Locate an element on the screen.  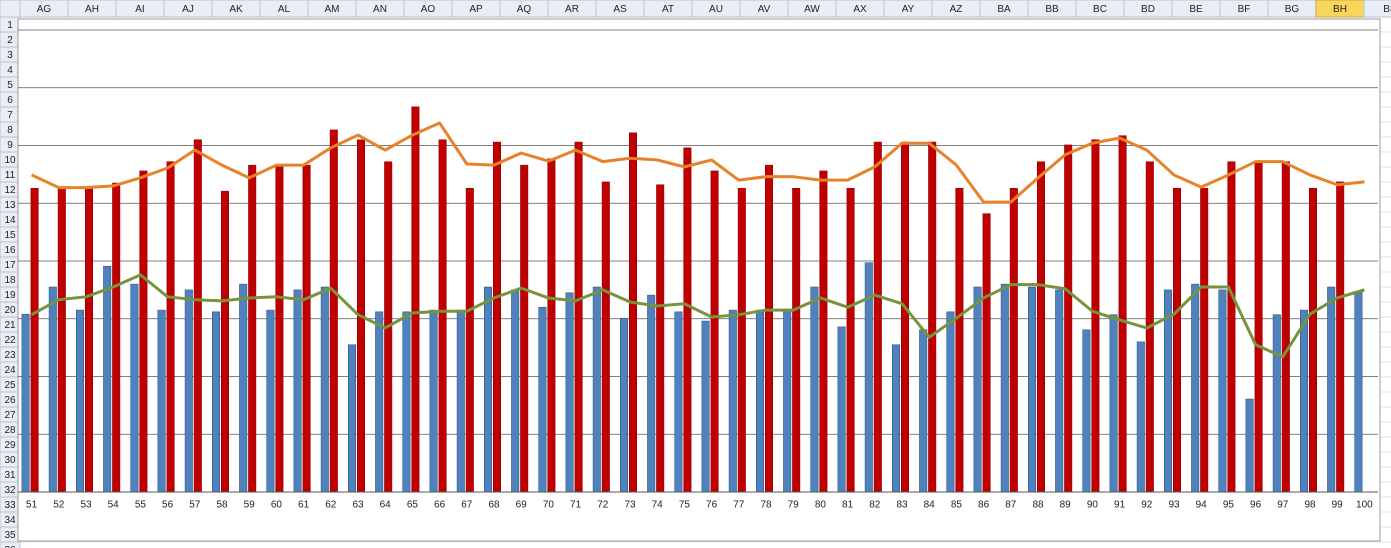
column-header: AR is located at coordinates (572, 9).